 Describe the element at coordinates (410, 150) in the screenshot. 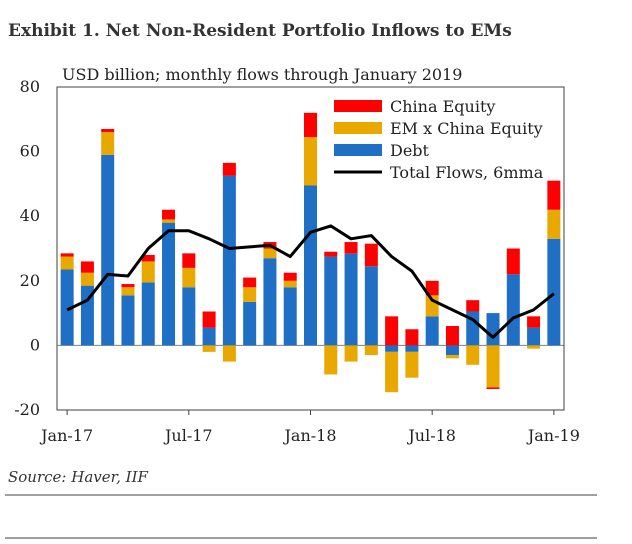

I see `legend-label-debt: Debt` at that location.